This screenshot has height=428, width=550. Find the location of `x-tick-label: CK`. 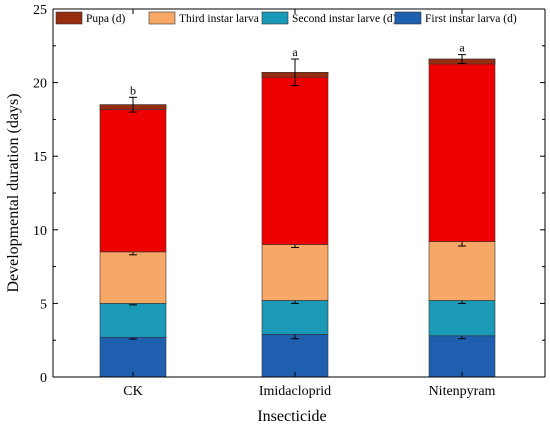

x-tick-label: CK is located at coordinates (132, 391).